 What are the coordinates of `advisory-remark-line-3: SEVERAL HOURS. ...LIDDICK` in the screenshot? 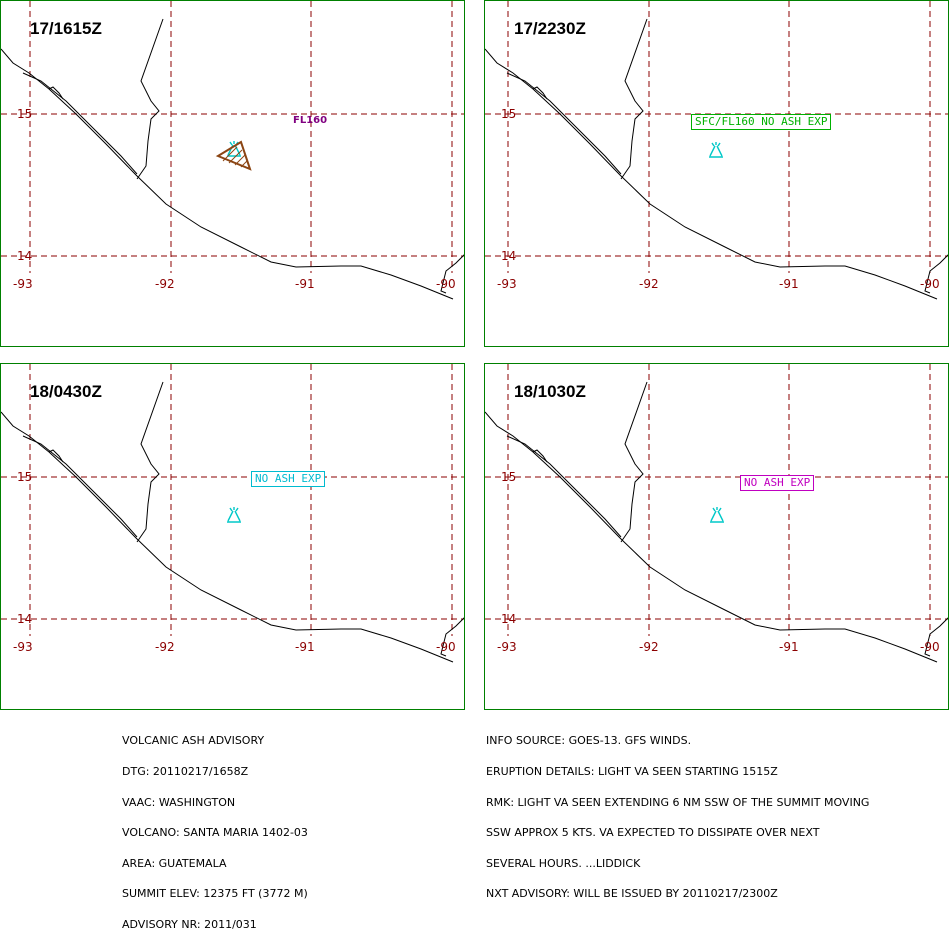 It's located at (563, 863).